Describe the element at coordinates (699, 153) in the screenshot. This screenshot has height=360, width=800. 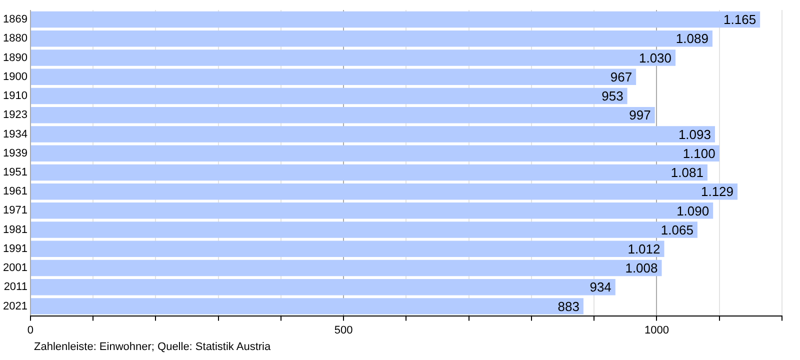
I see `data-label: 1.100` at that location.